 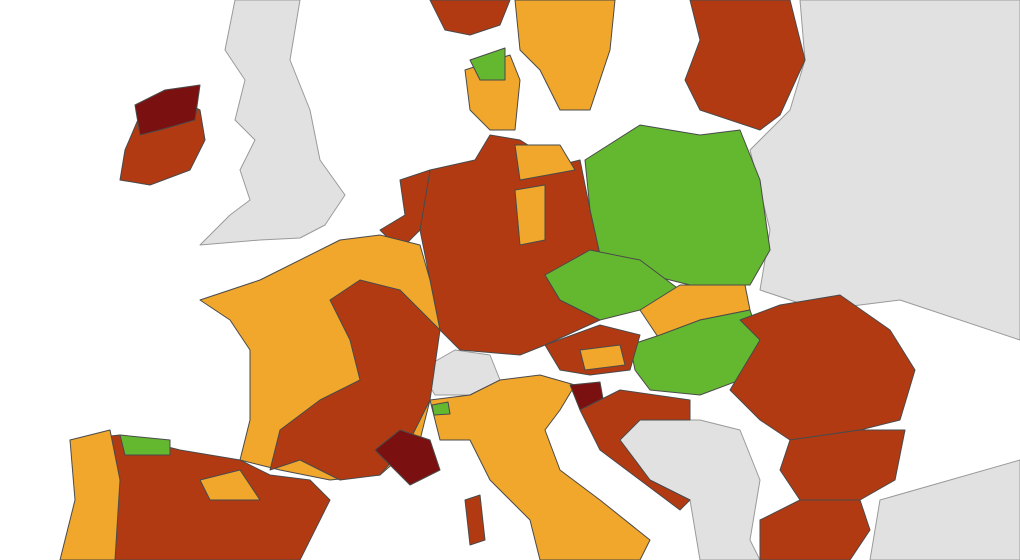 What do you see at coordinates (470, 18) in the screenshot?
I see `norway` at bounding box center [470, 18].